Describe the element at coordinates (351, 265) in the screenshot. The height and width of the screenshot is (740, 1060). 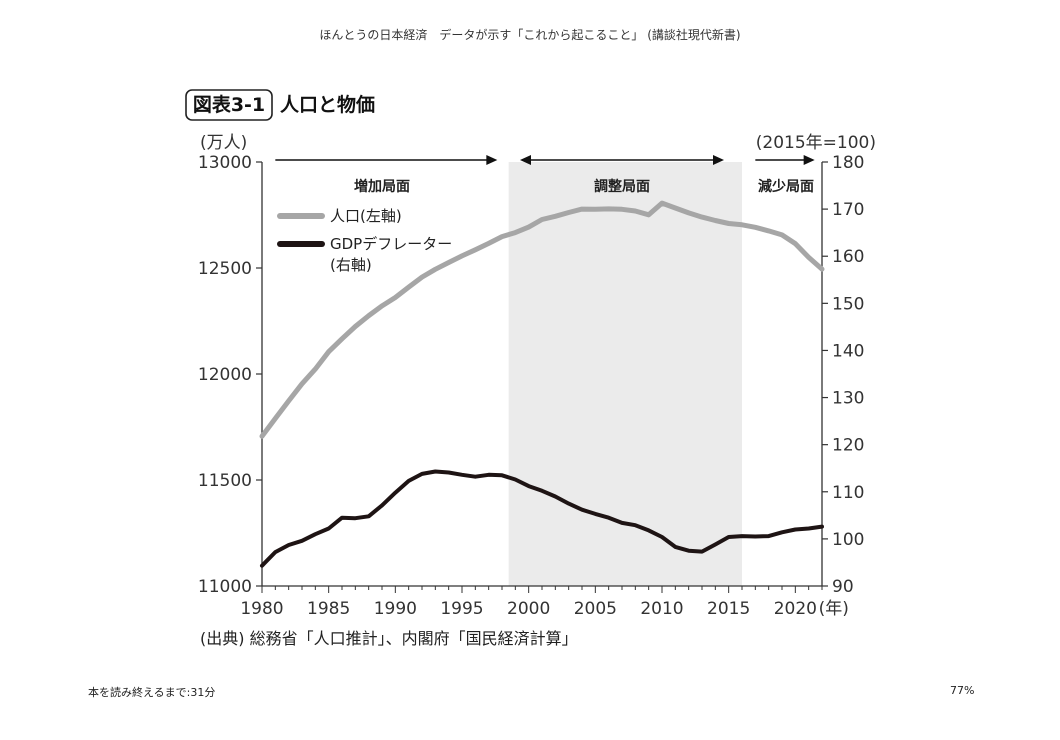
I see `legend-label-gdp-deflator-axis: (右軸)` at that location.